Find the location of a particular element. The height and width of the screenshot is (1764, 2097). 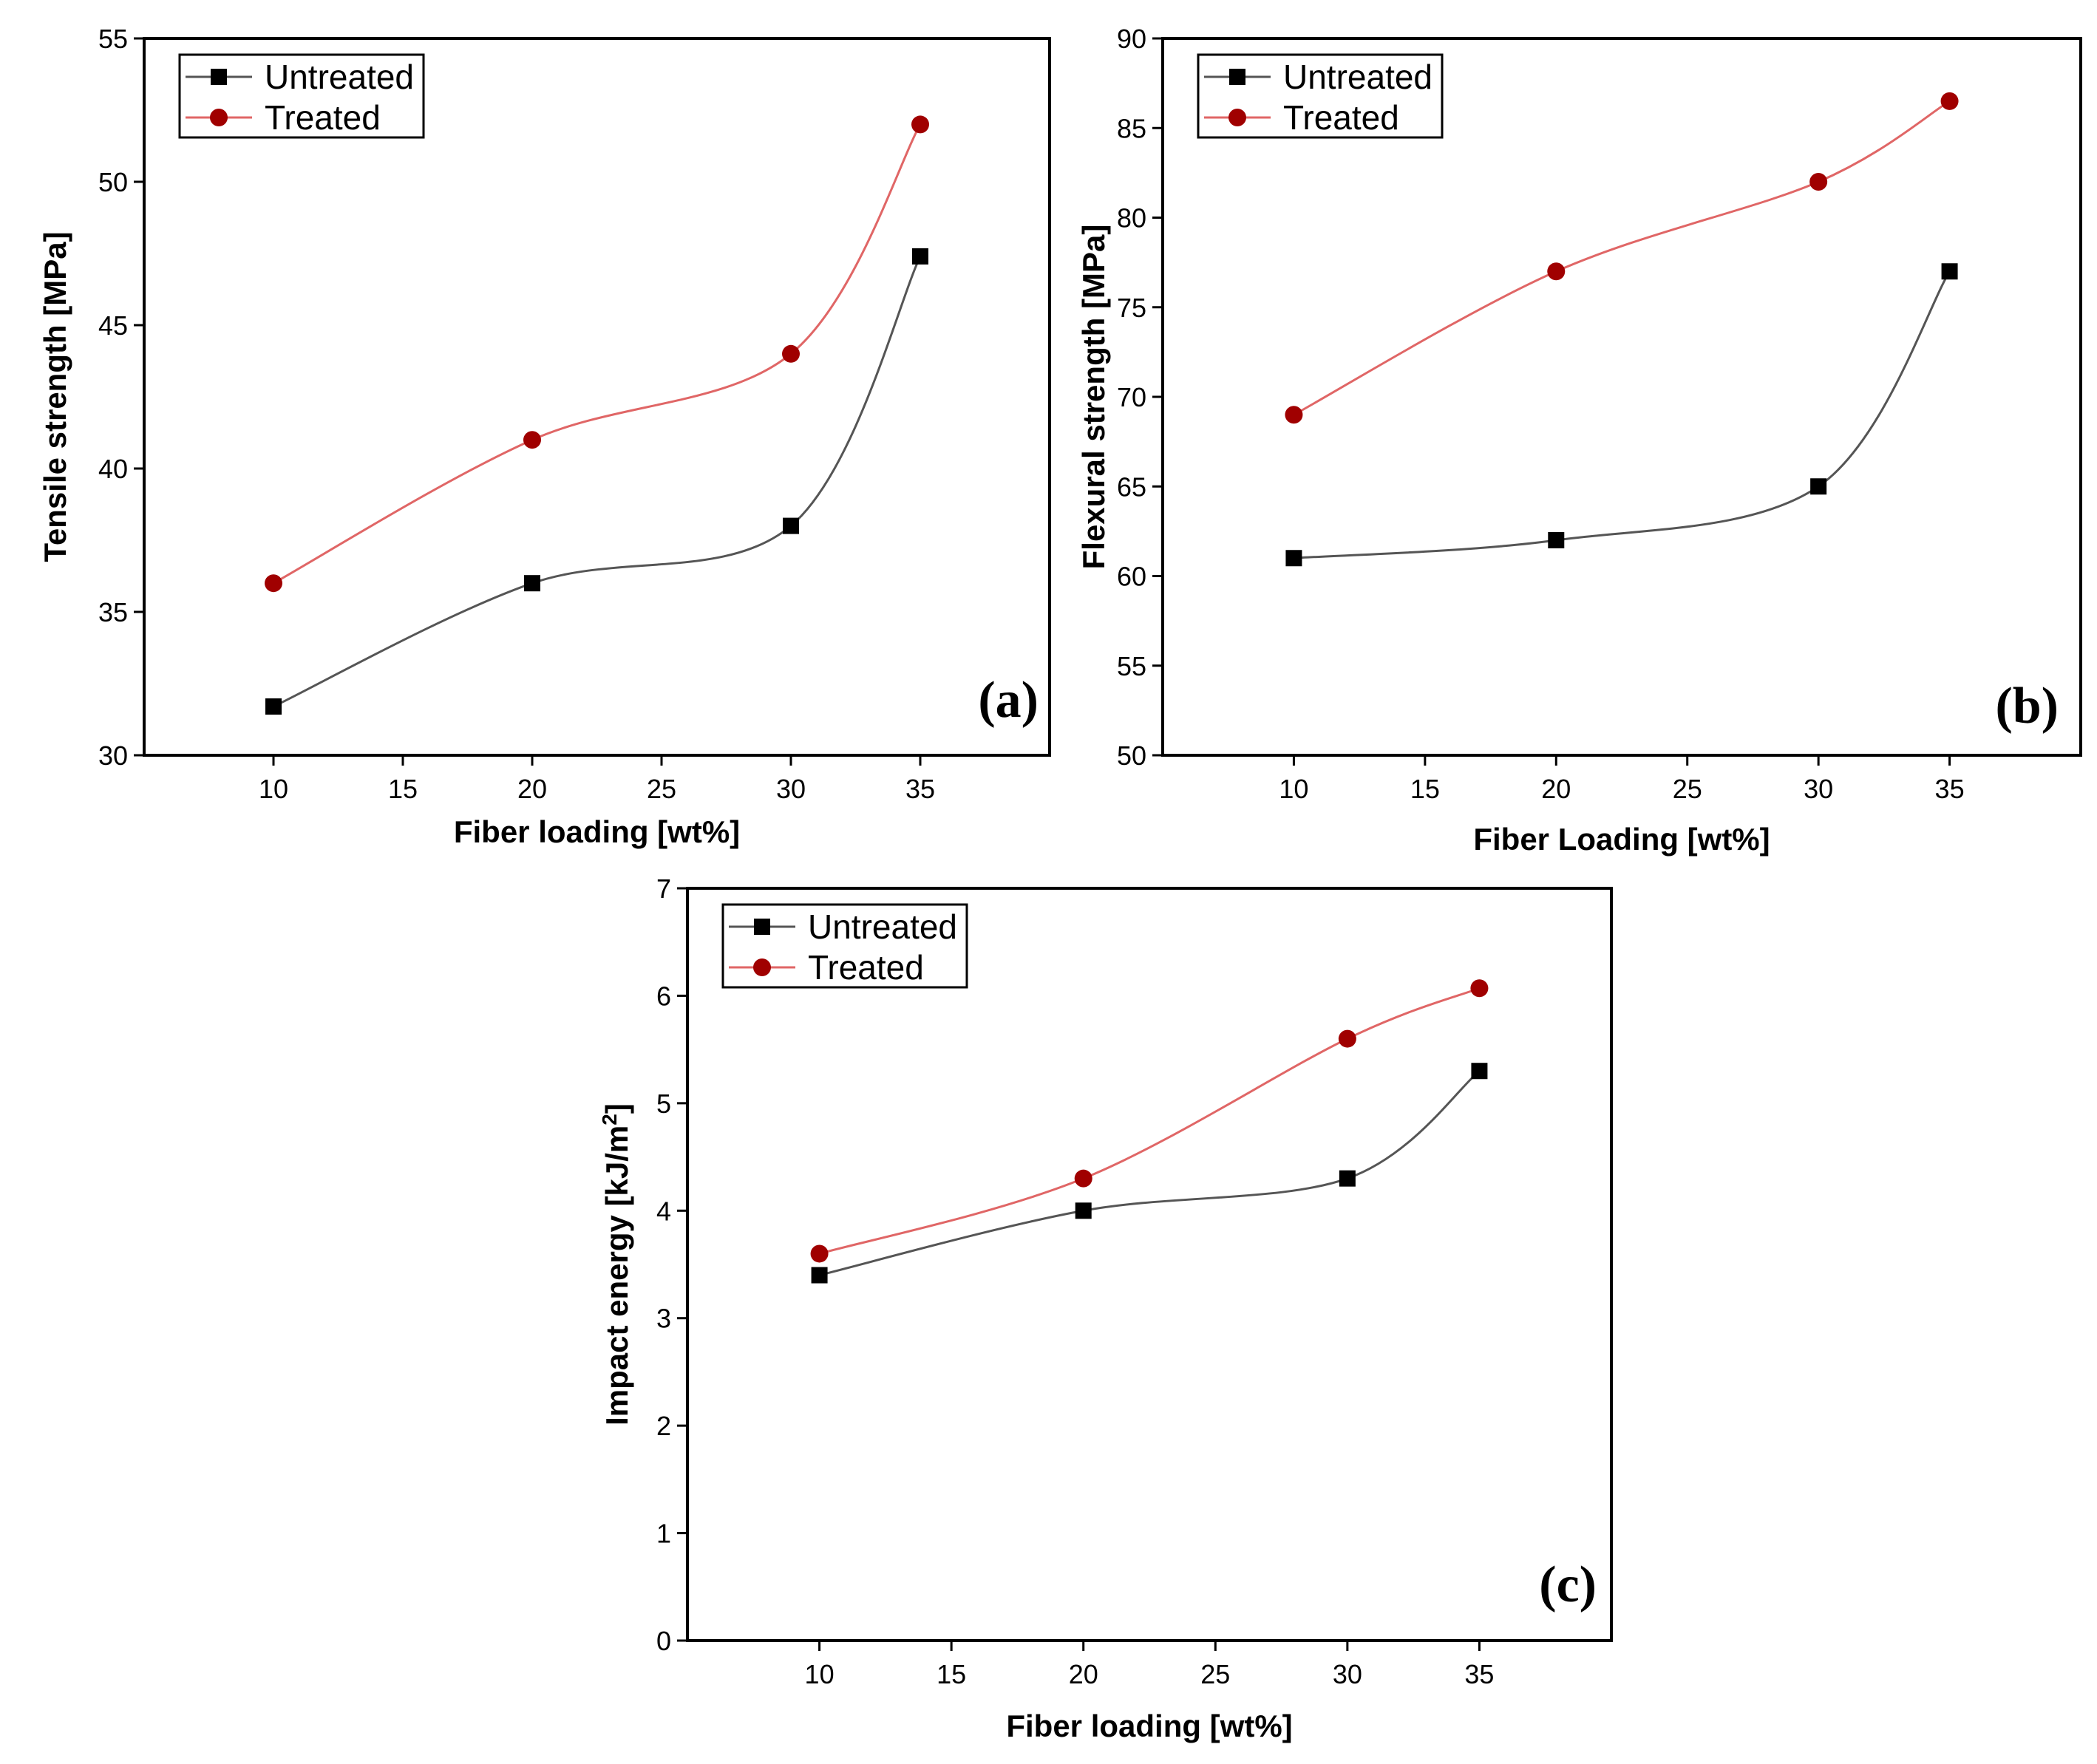

y-tick-label: 60 is located at coordinates (1131, 577).